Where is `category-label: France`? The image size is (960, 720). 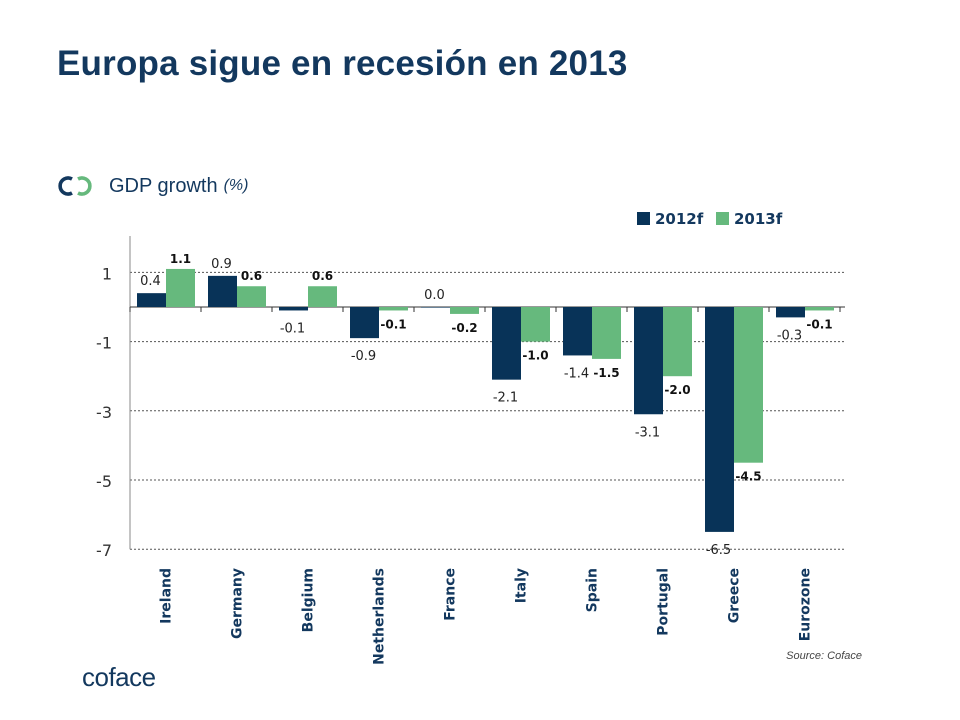 category-label: France is located at coordinates (451, 594).